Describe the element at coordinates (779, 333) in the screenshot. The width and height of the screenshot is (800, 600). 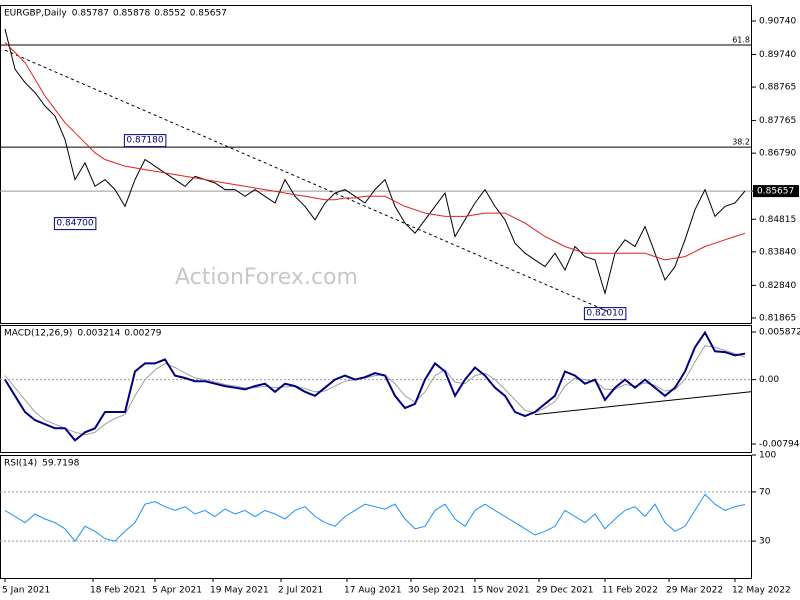
I see `y-tick-label: 0.005872` at that location.